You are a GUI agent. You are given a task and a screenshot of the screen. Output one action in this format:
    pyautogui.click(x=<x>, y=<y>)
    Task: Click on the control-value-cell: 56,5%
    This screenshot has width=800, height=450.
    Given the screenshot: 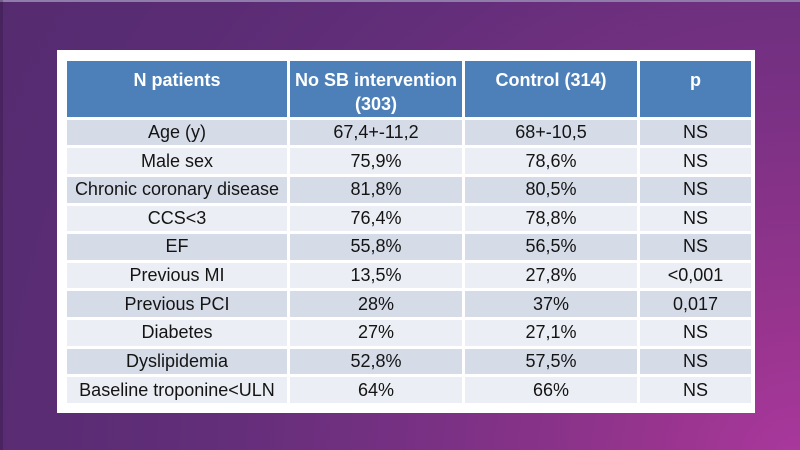 What is the action you would take?
    pyautogui.click(x=551, y=247)
    